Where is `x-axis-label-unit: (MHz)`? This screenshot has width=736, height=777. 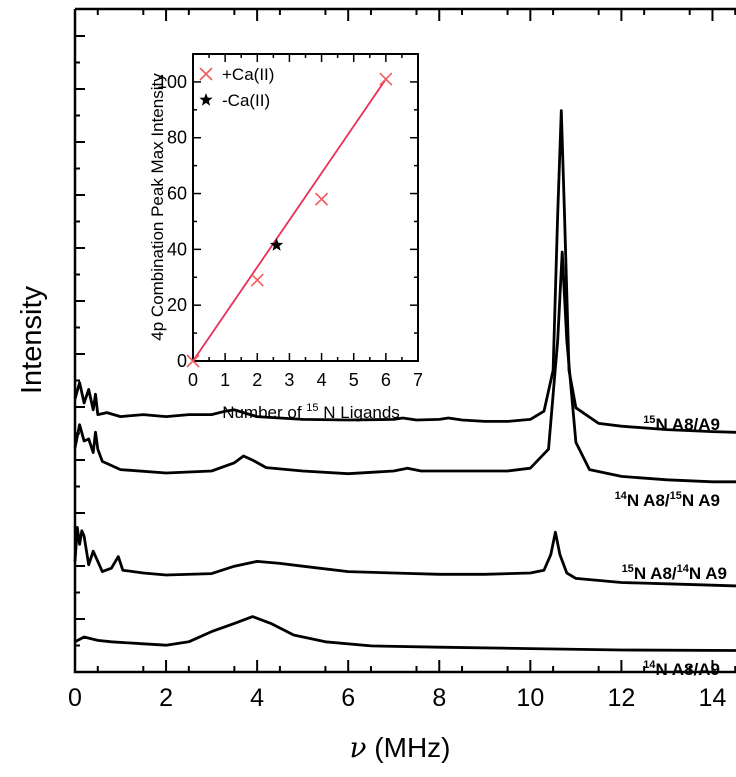
x-axis-label-unit: (MHz) is located at coordinates (409, 747).